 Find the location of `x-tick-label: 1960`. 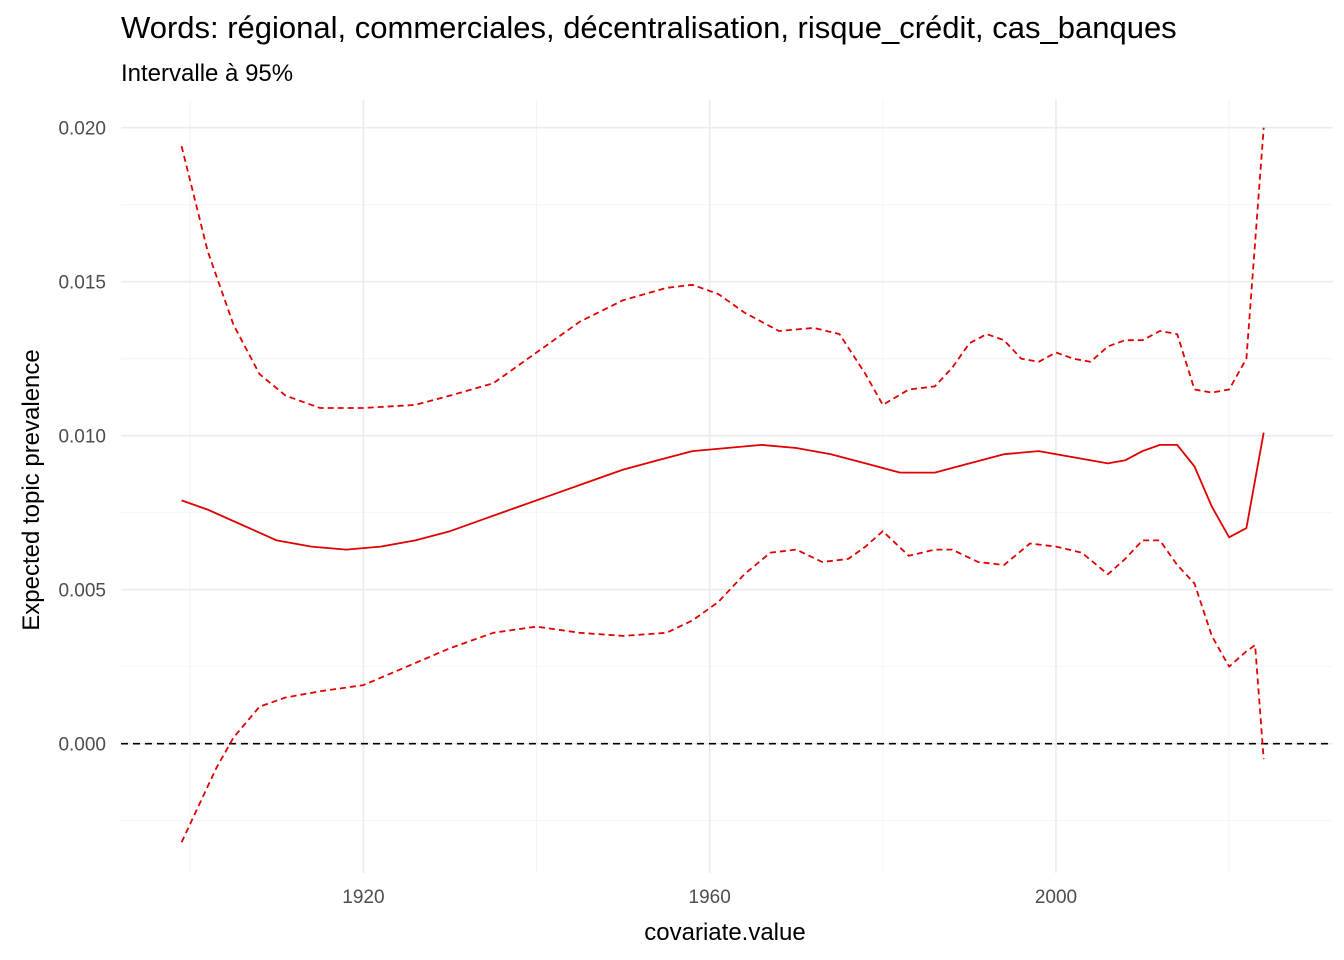

x-tick-label: 1960 is located at coordinates (710, 897).